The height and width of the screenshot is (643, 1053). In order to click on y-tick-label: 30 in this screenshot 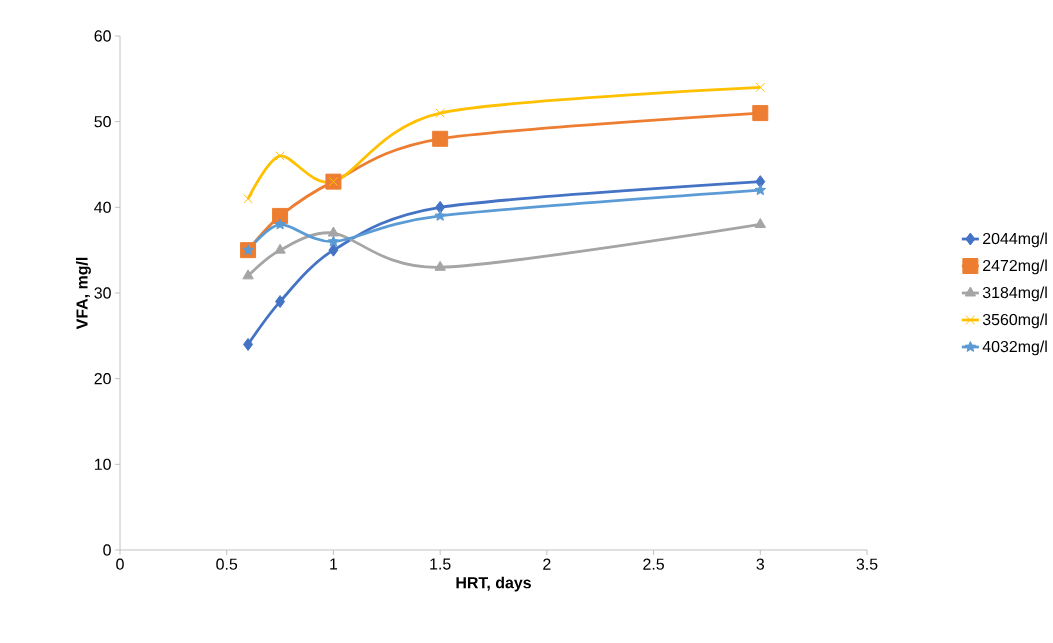, I will do `click(102, 293)`.